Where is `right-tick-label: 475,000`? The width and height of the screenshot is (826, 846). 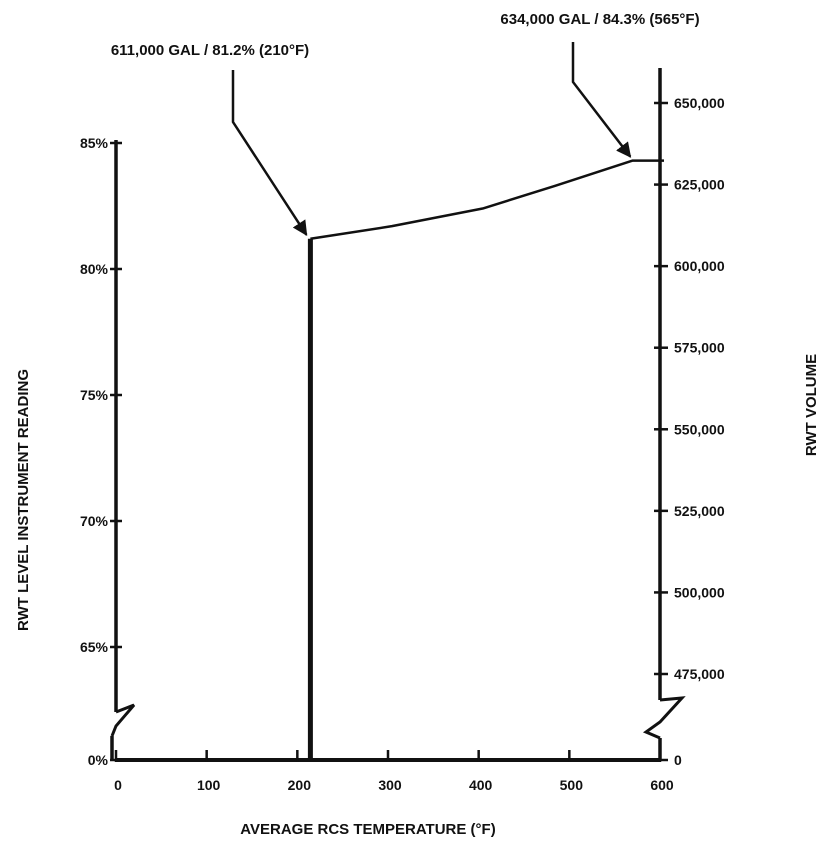 right-tick-label: 475,000 is located at coordinates (699, 674).